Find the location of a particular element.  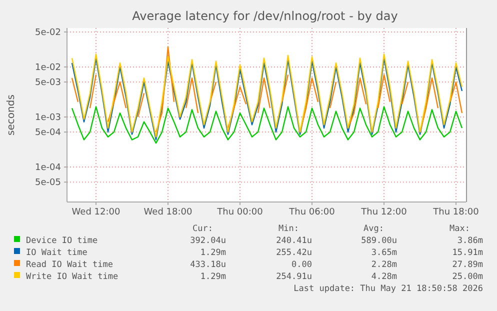

x-tick-label: Wed 12:00 is located at coordinates (96, 212).